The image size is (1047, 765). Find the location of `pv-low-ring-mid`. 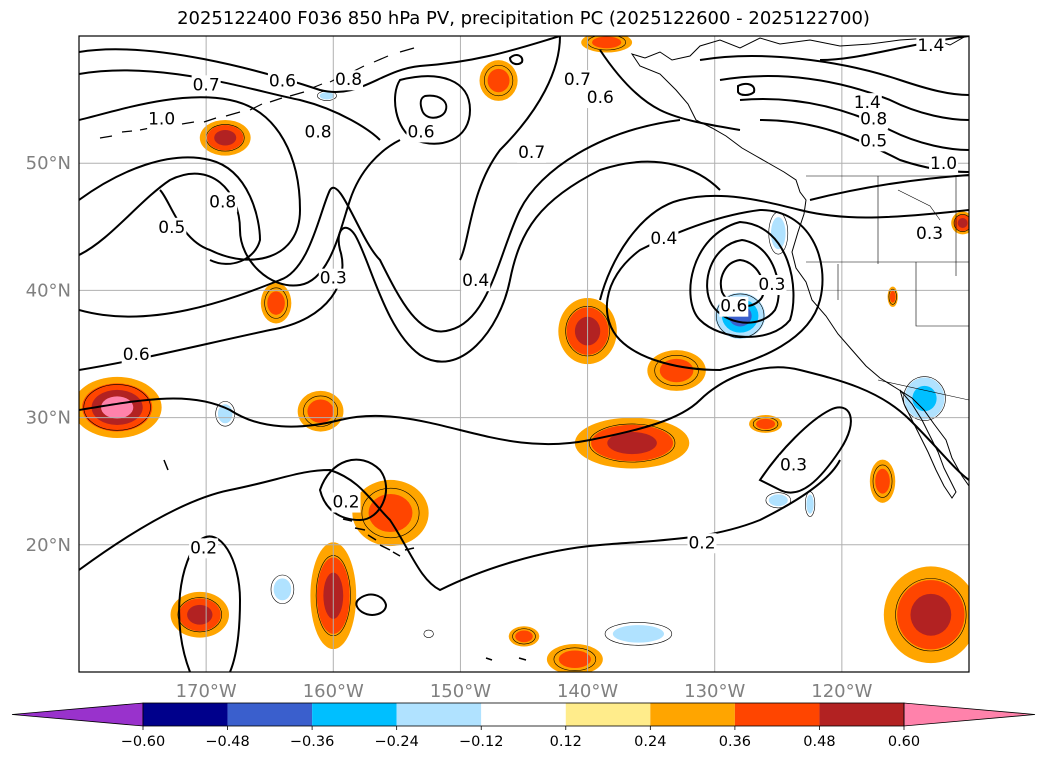

pv-low-ring-mid is located at coordinates (743, 281).